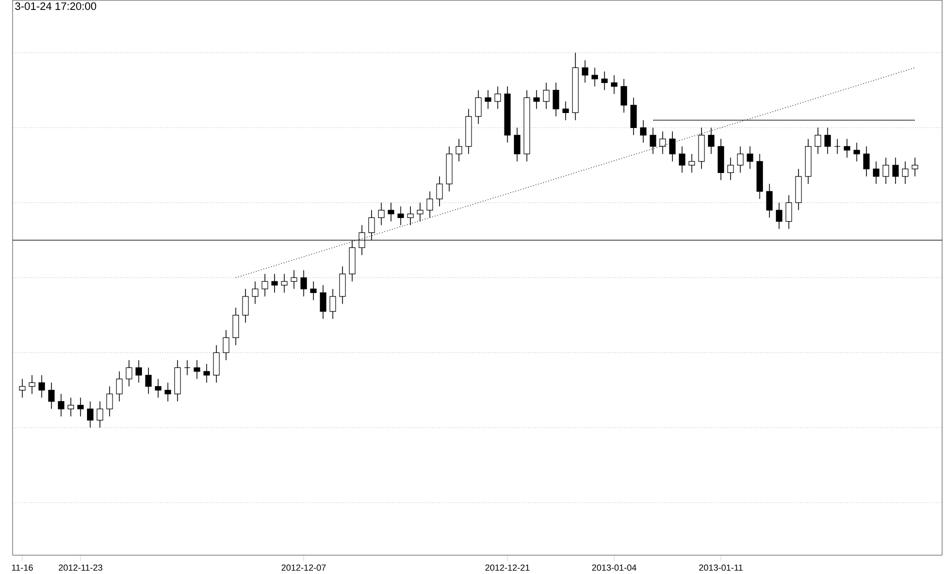 The width and height of the screenshot is (948, 574). I want to click on x-tick-label: 11-16, so click(22, 567).